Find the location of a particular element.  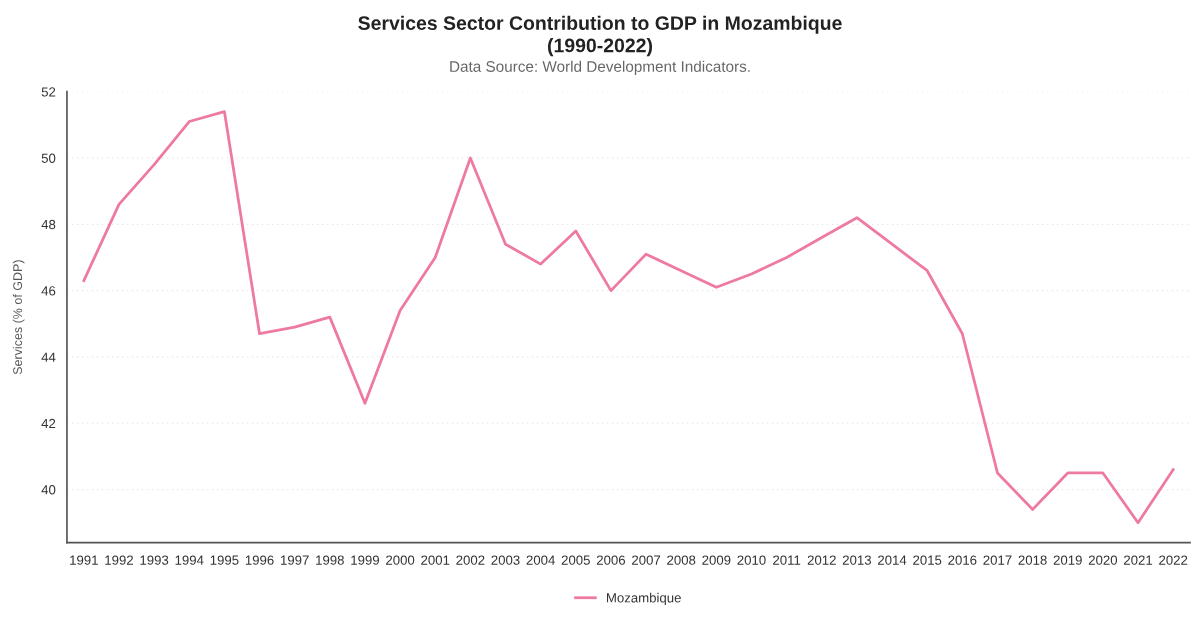

x-tick-label: 2000 is located at coordinates (400, 560).